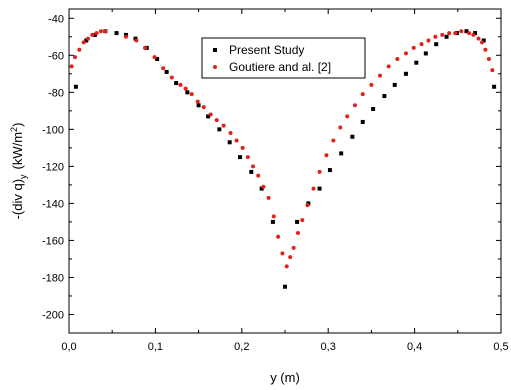 This screenshot has width=511, height=390. Describe the element at coordinates (155, 347) in the screenshot. I see `x-tick-label: 0,1` at that location.